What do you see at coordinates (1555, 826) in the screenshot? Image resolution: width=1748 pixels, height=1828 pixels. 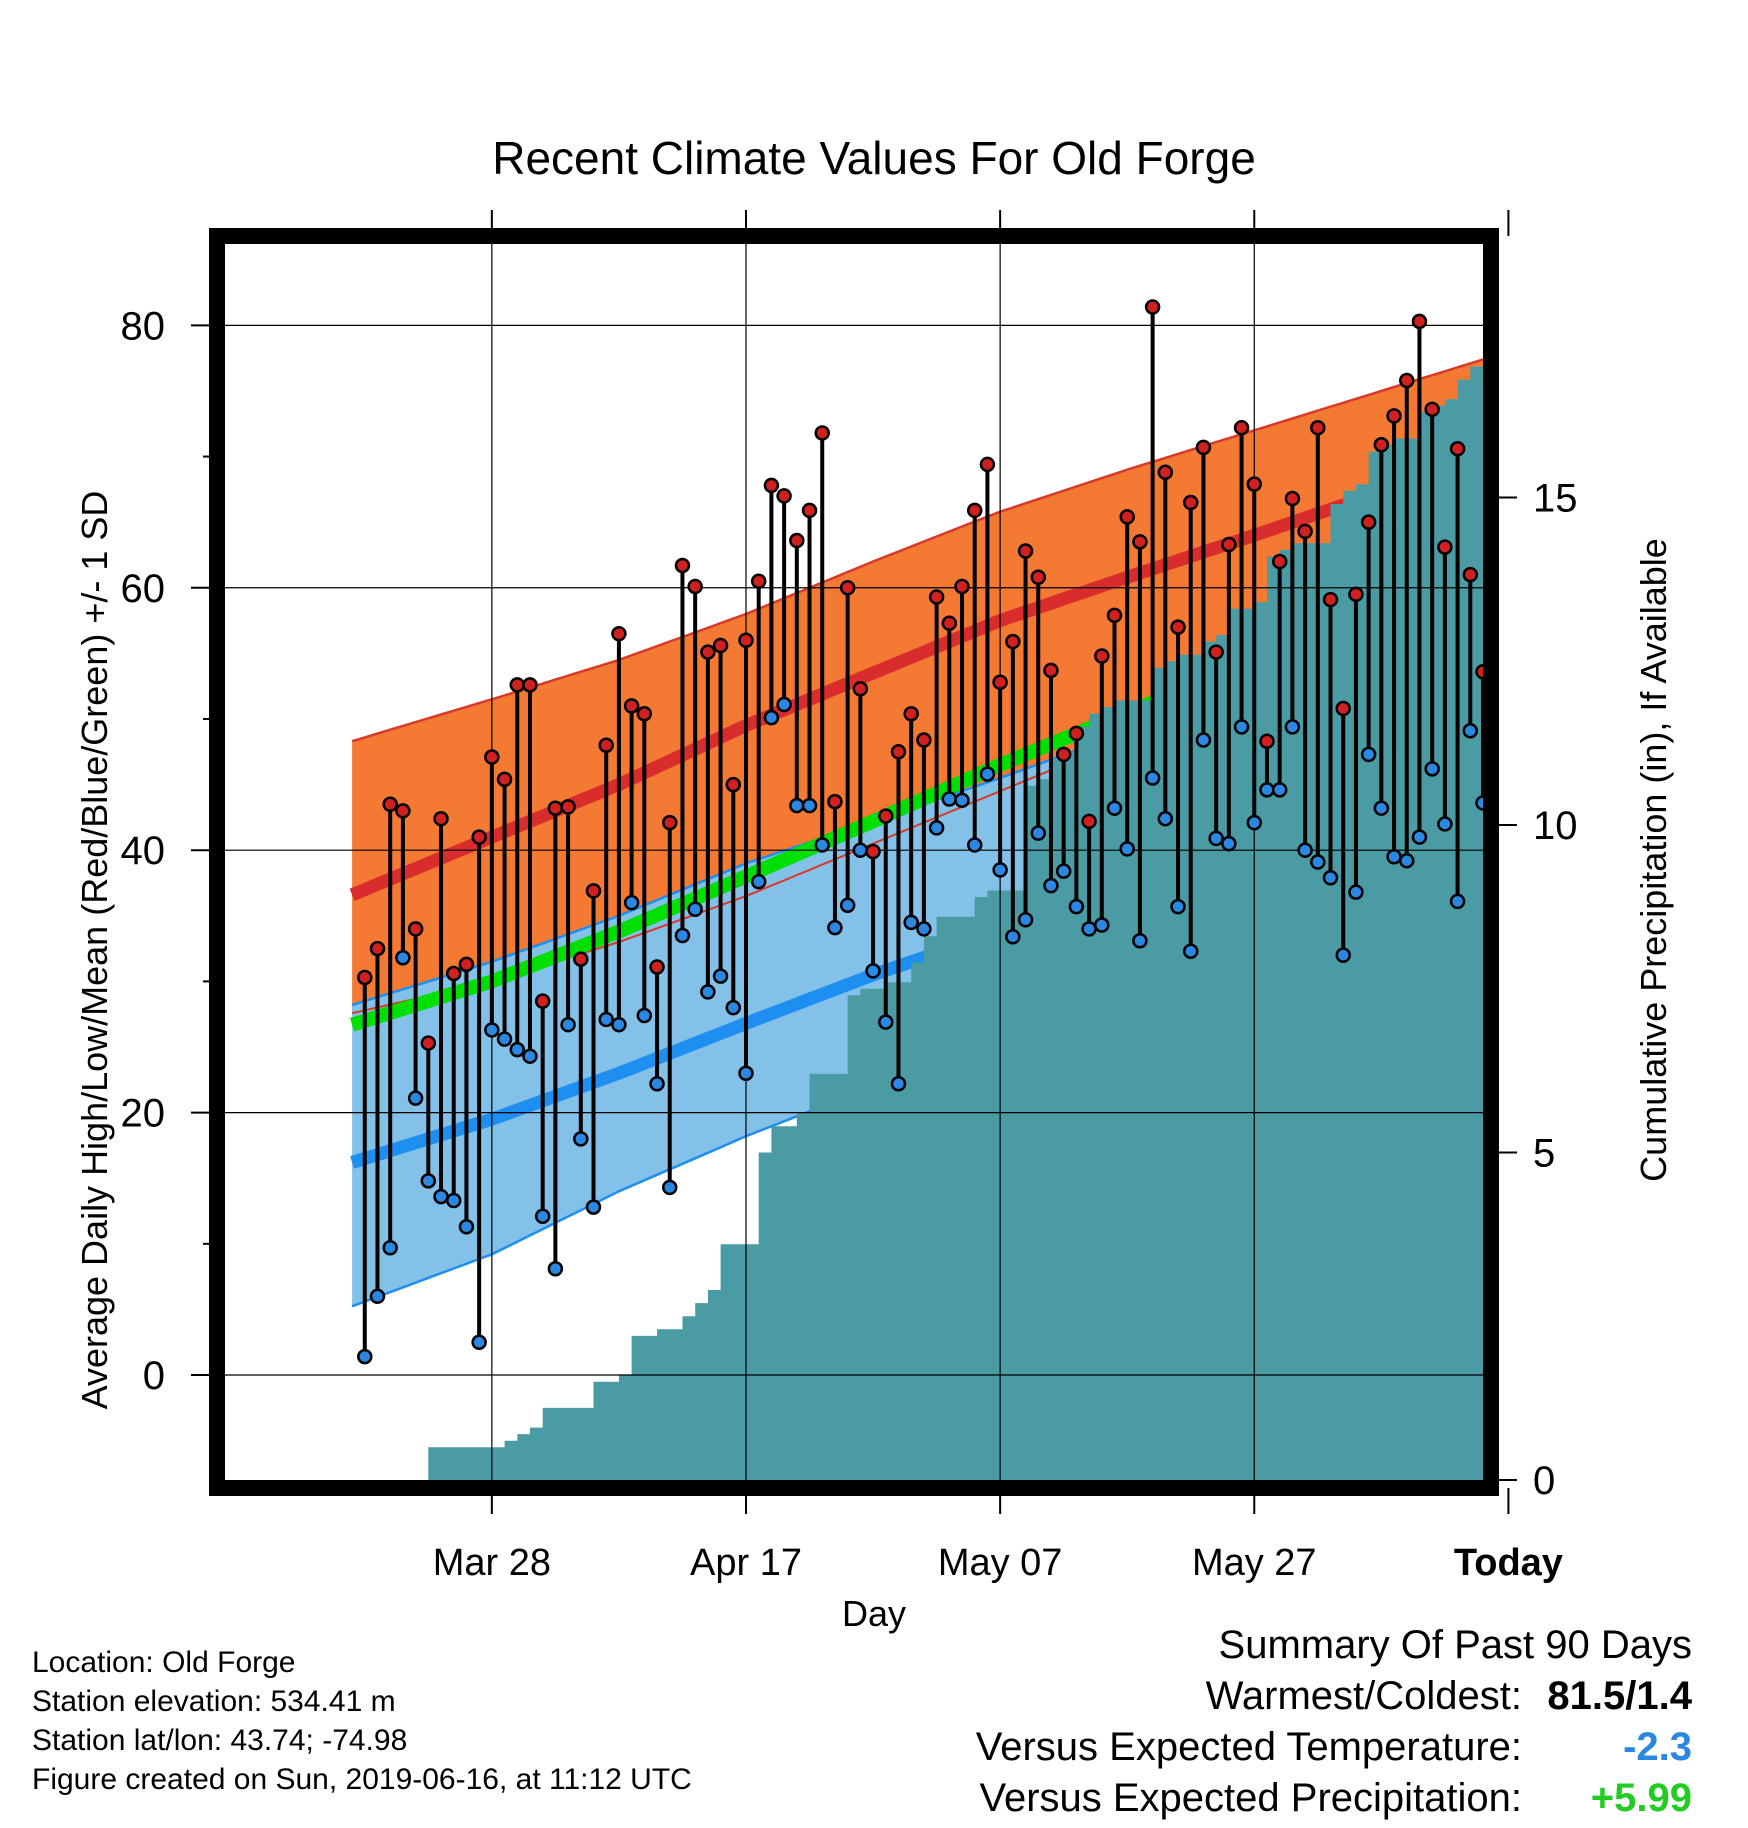 I see `y2-tick-label: 10` at bounding box center [1555, 826].